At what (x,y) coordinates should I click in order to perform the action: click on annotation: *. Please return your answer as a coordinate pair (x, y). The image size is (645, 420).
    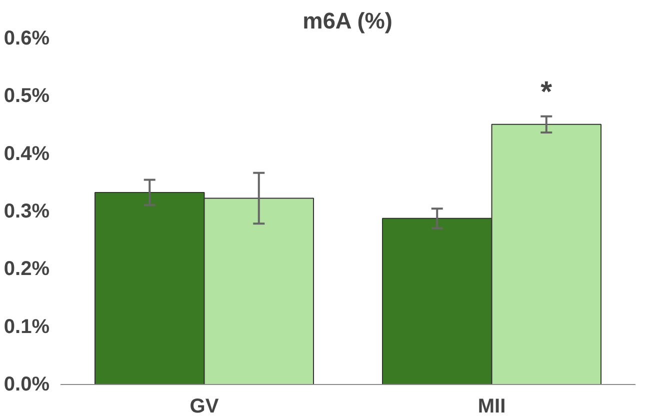
    Looking at the image, I should click on (546, 91).